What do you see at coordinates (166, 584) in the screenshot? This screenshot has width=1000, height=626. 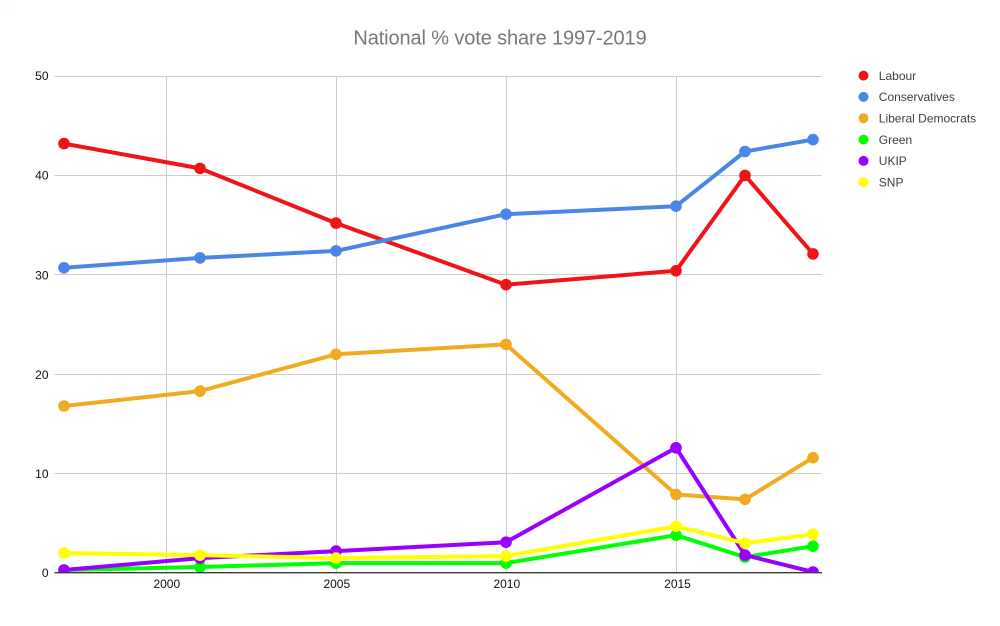 I see `svg-text: 2000` at bounding box center [166, 584].